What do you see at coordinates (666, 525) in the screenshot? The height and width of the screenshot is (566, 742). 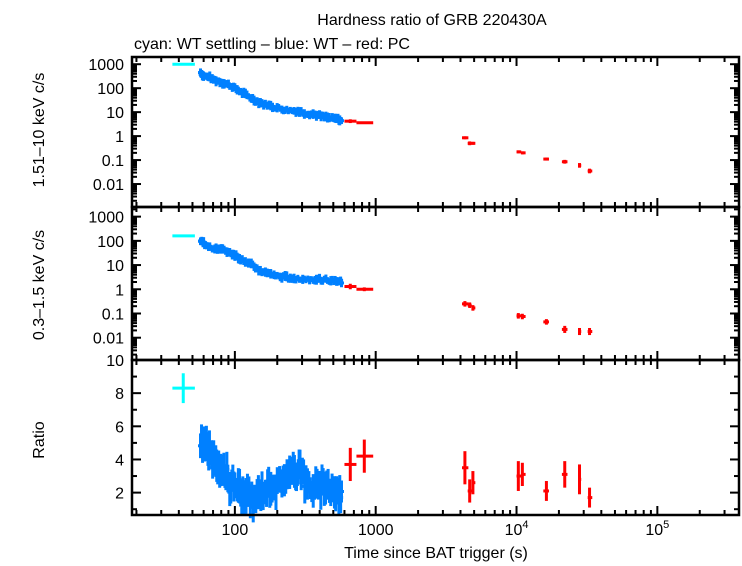 I see `x-tick-exponent: 5` at bounding box center [666, 525].